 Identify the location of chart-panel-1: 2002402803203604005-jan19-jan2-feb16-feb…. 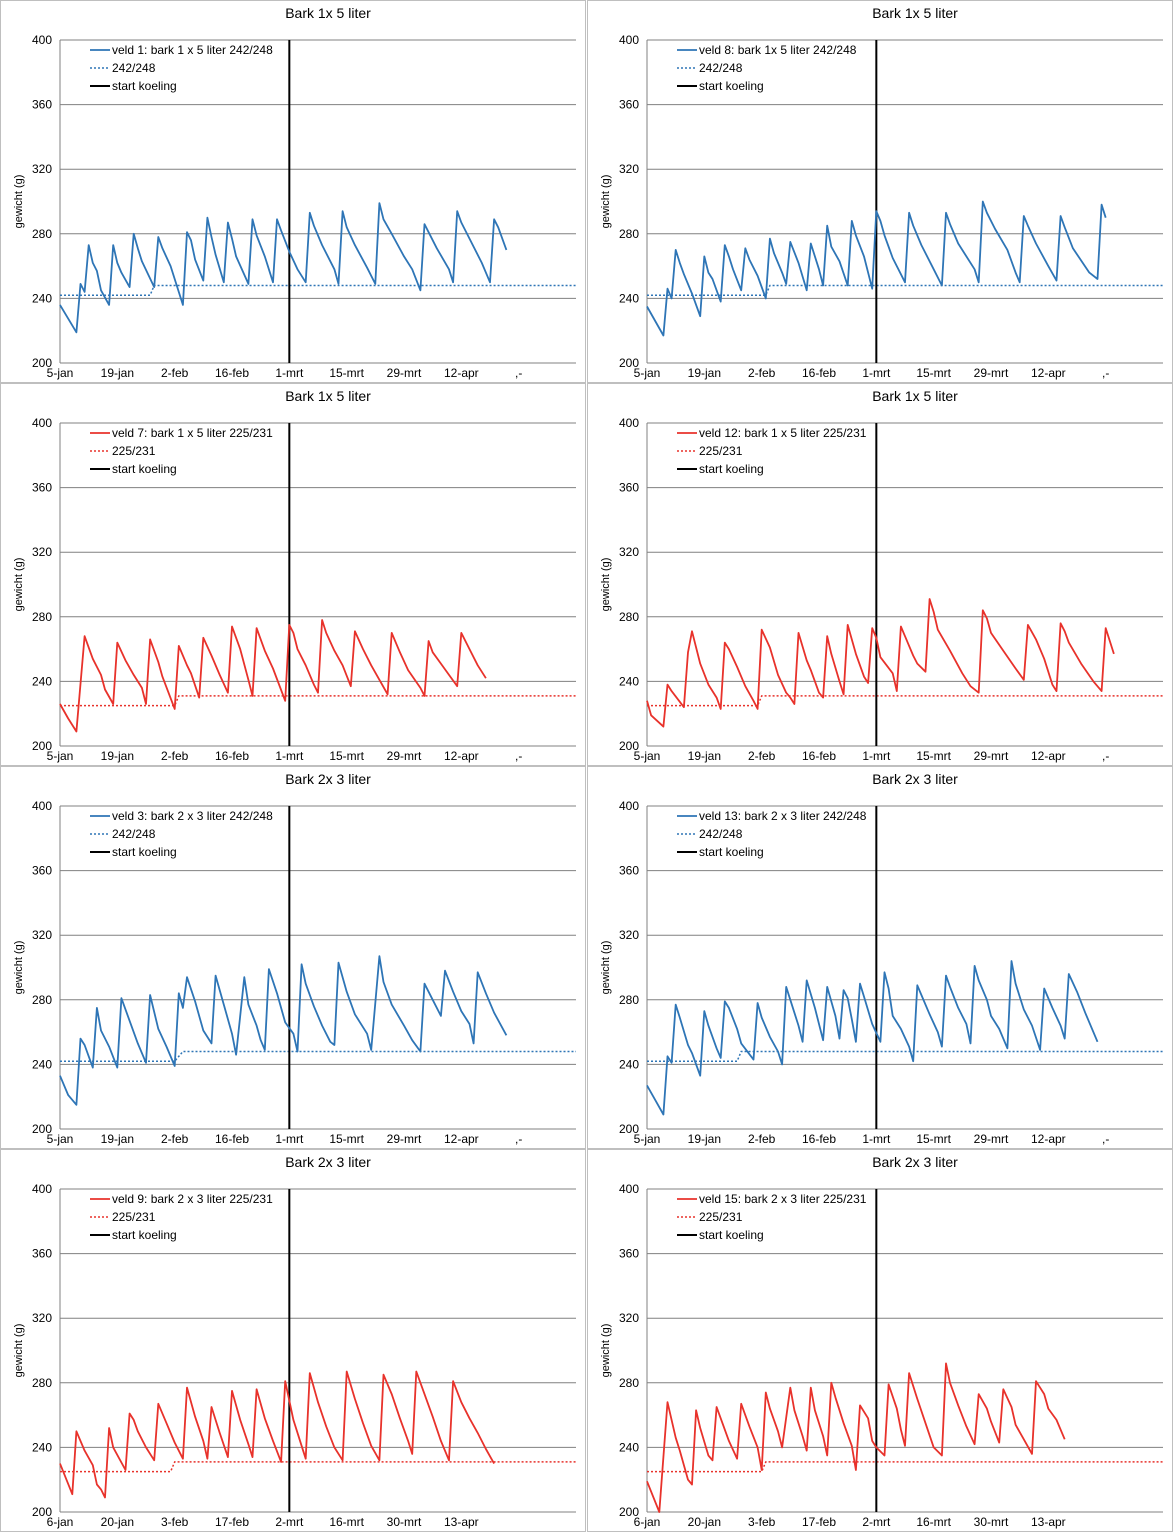
(293, 191).